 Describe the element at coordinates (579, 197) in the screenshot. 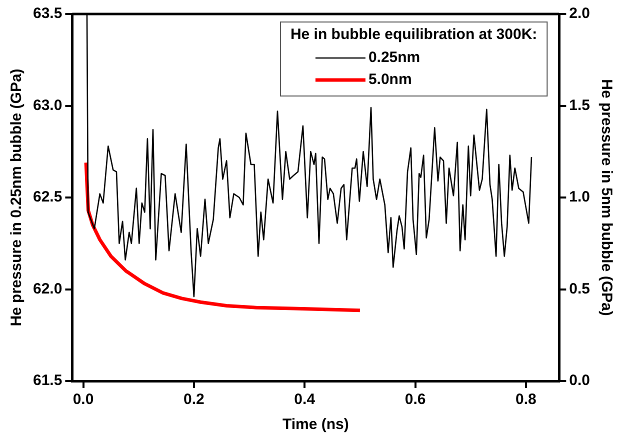

I see `y2-tick-label: 1.0` at that location.